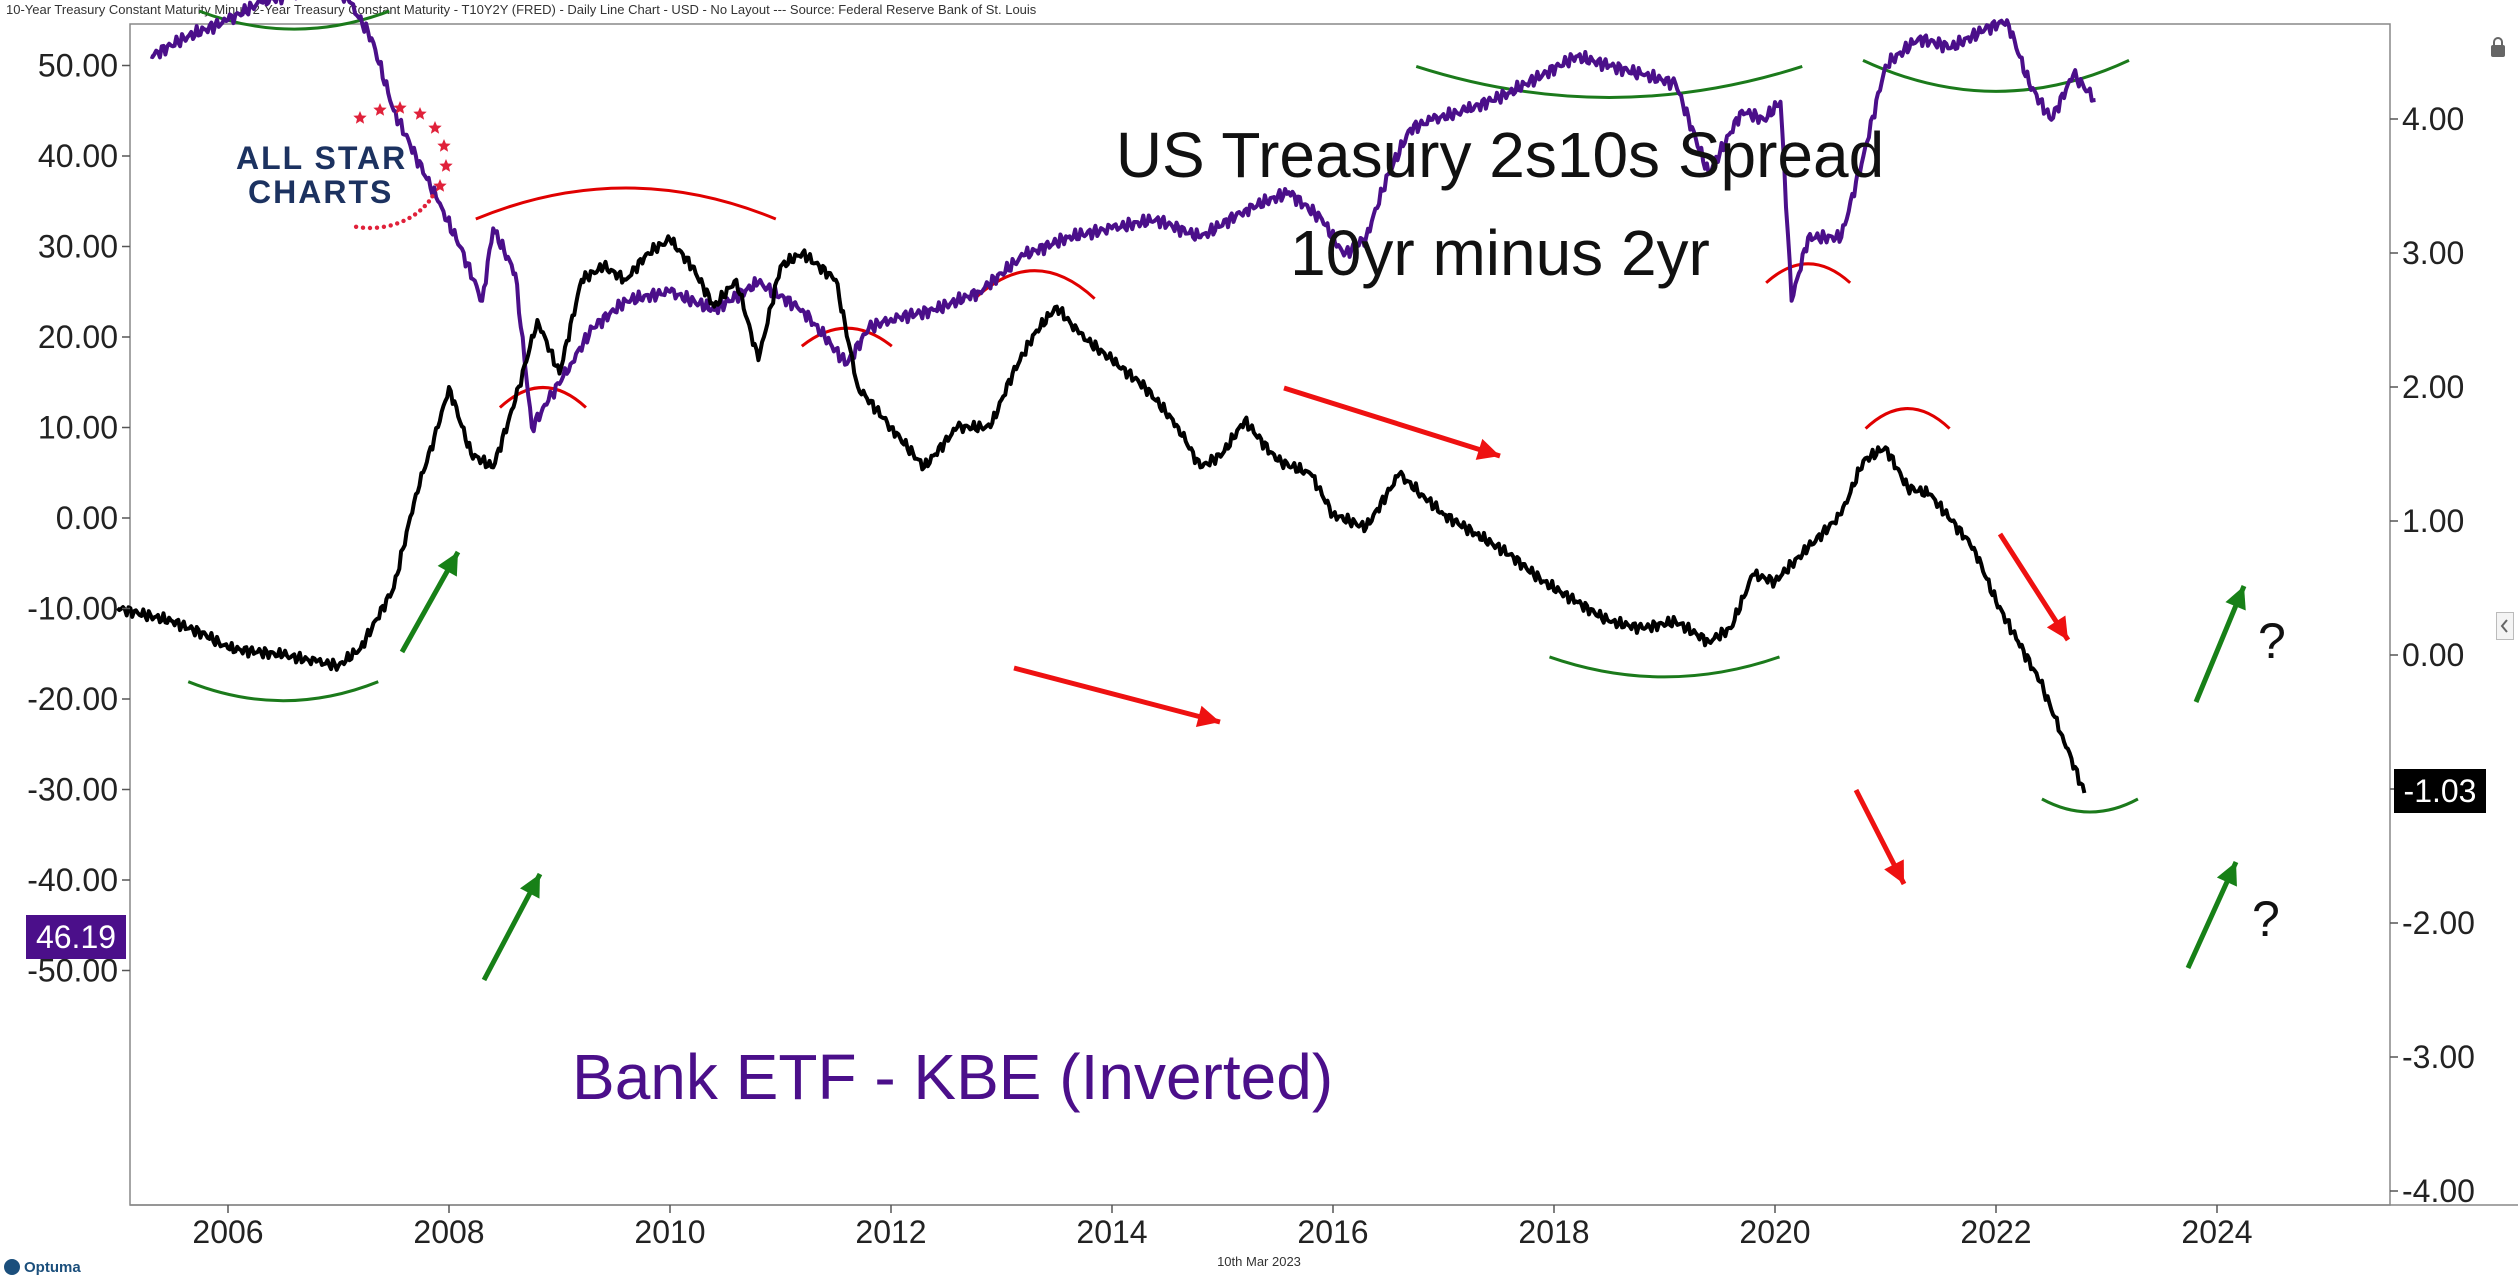 This screenshot has width=2518, height=1282. Describe the element at coordinates (2433, 253) in the screenshot. I see `right-axis-tick-label: 3.00` at that location.